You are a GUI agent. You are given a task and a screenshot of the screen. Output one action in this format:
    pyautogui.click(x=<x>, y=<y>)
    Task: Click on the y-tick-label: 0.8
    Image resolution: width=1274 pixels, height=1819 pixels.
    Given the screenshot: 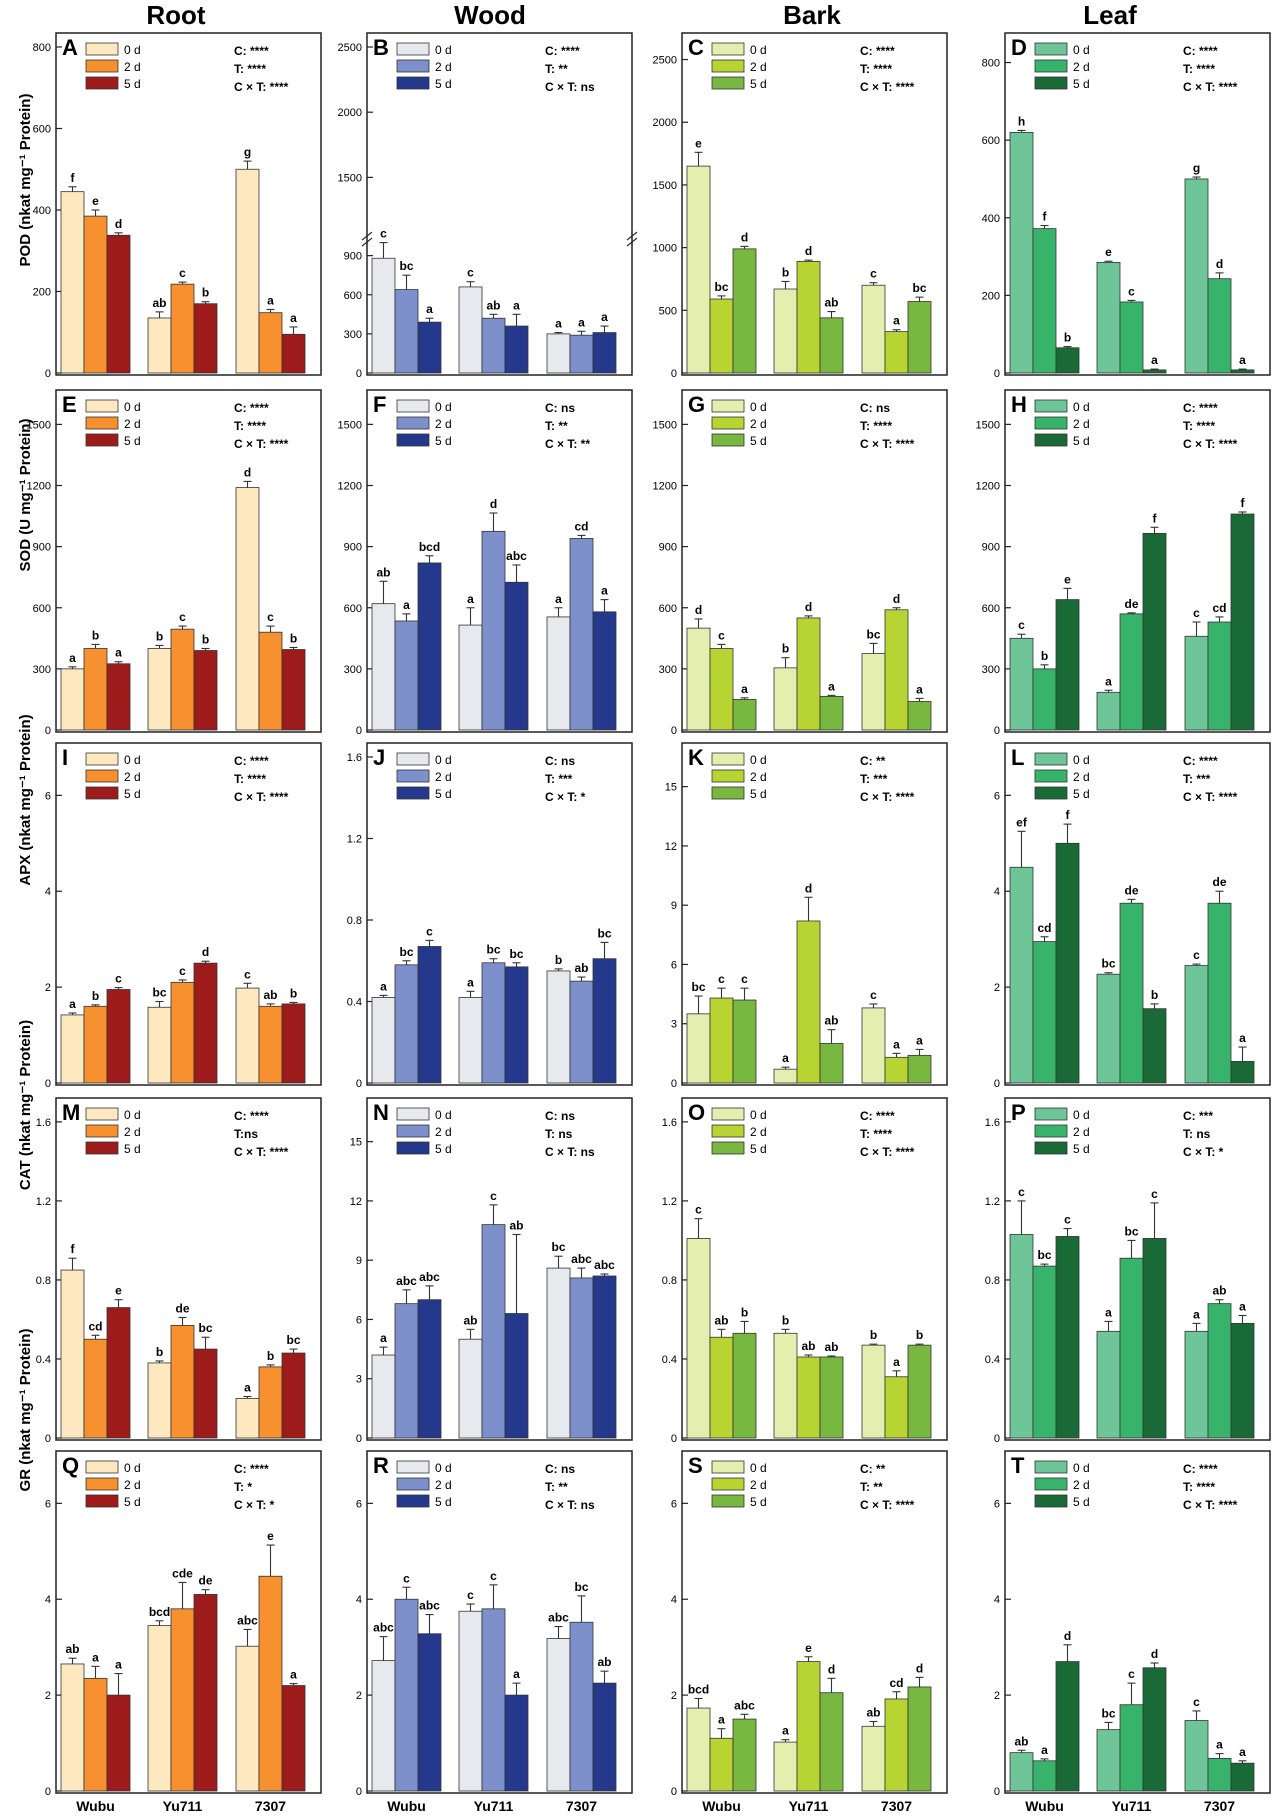 What is the action you would take?
    pyautogui.click(x=354, y=921)
    